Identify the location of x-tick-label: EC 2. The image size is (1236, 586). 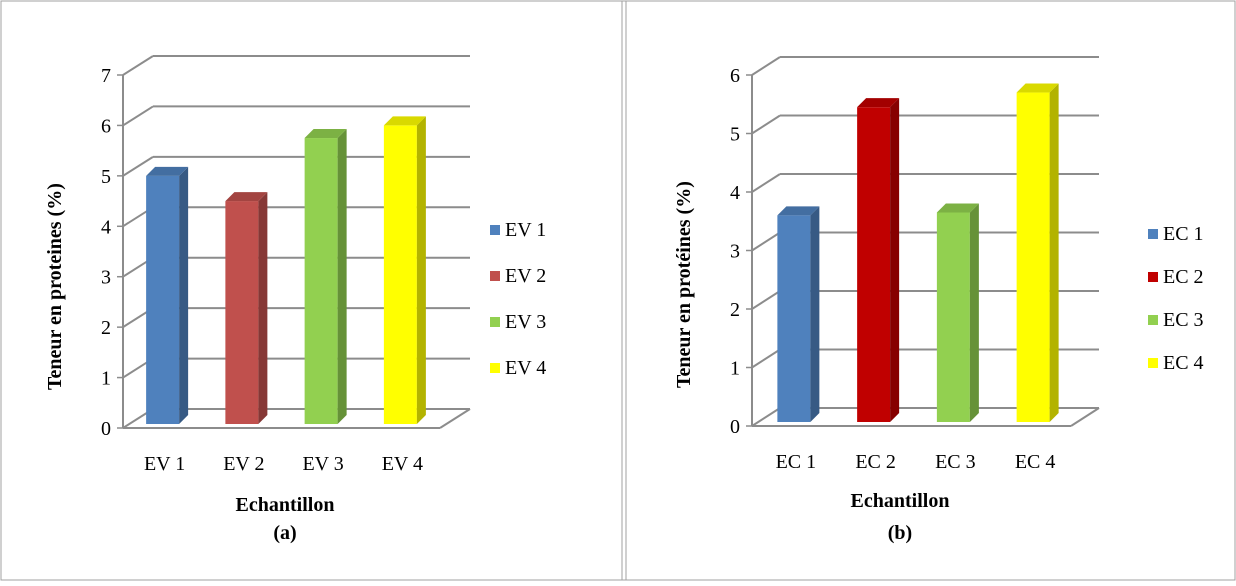
(875, 462).